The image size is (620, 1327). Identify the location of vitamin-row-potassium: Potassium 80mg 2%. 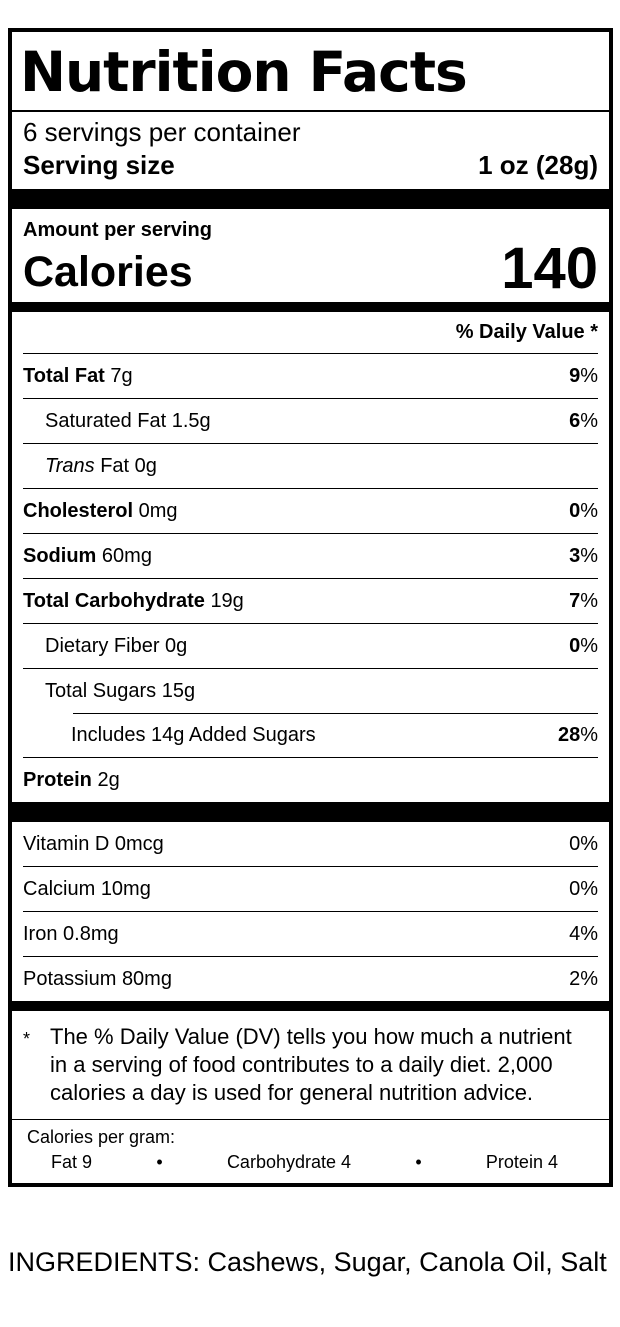
(310, 979).